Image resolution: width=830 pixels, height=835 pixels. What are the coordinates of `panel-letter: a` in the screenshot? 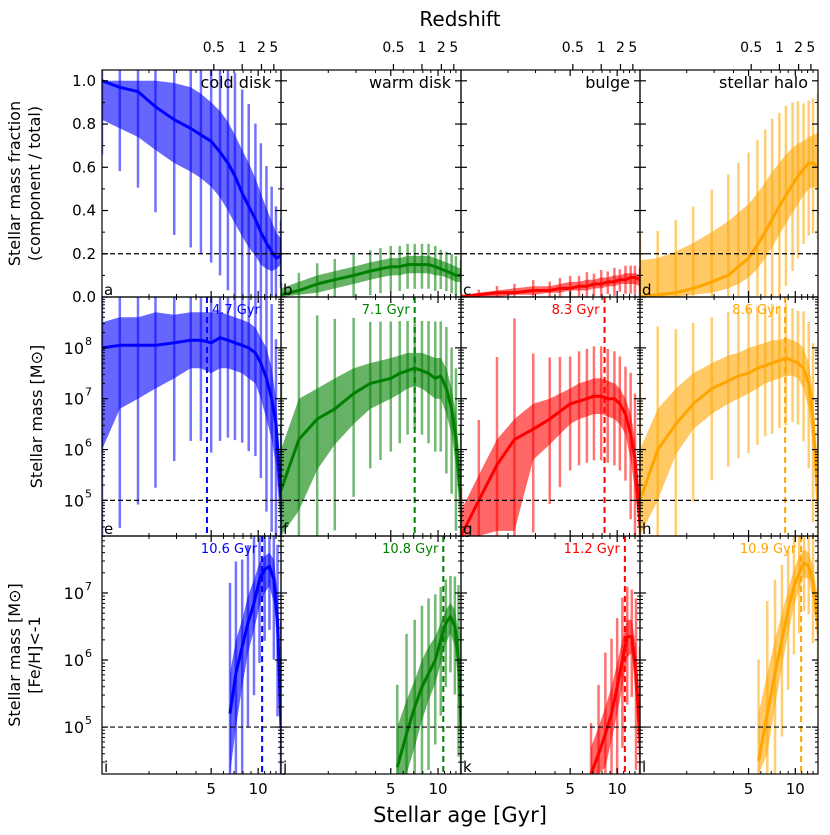 It's located at (108, 290).